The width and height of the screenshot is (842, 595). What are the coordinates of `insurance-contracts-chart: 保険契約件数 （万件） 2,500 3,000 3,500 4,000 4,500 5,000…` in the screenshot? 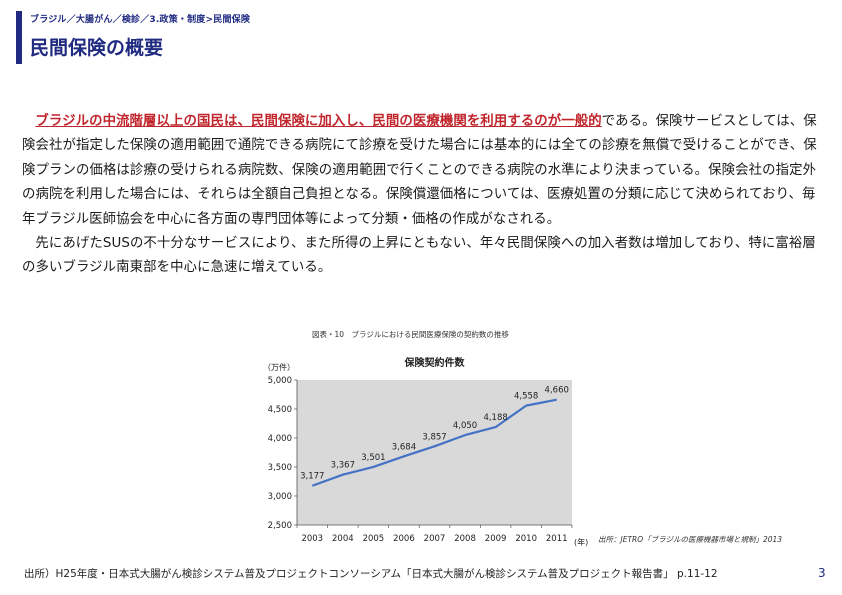 It's located at (425, 451).